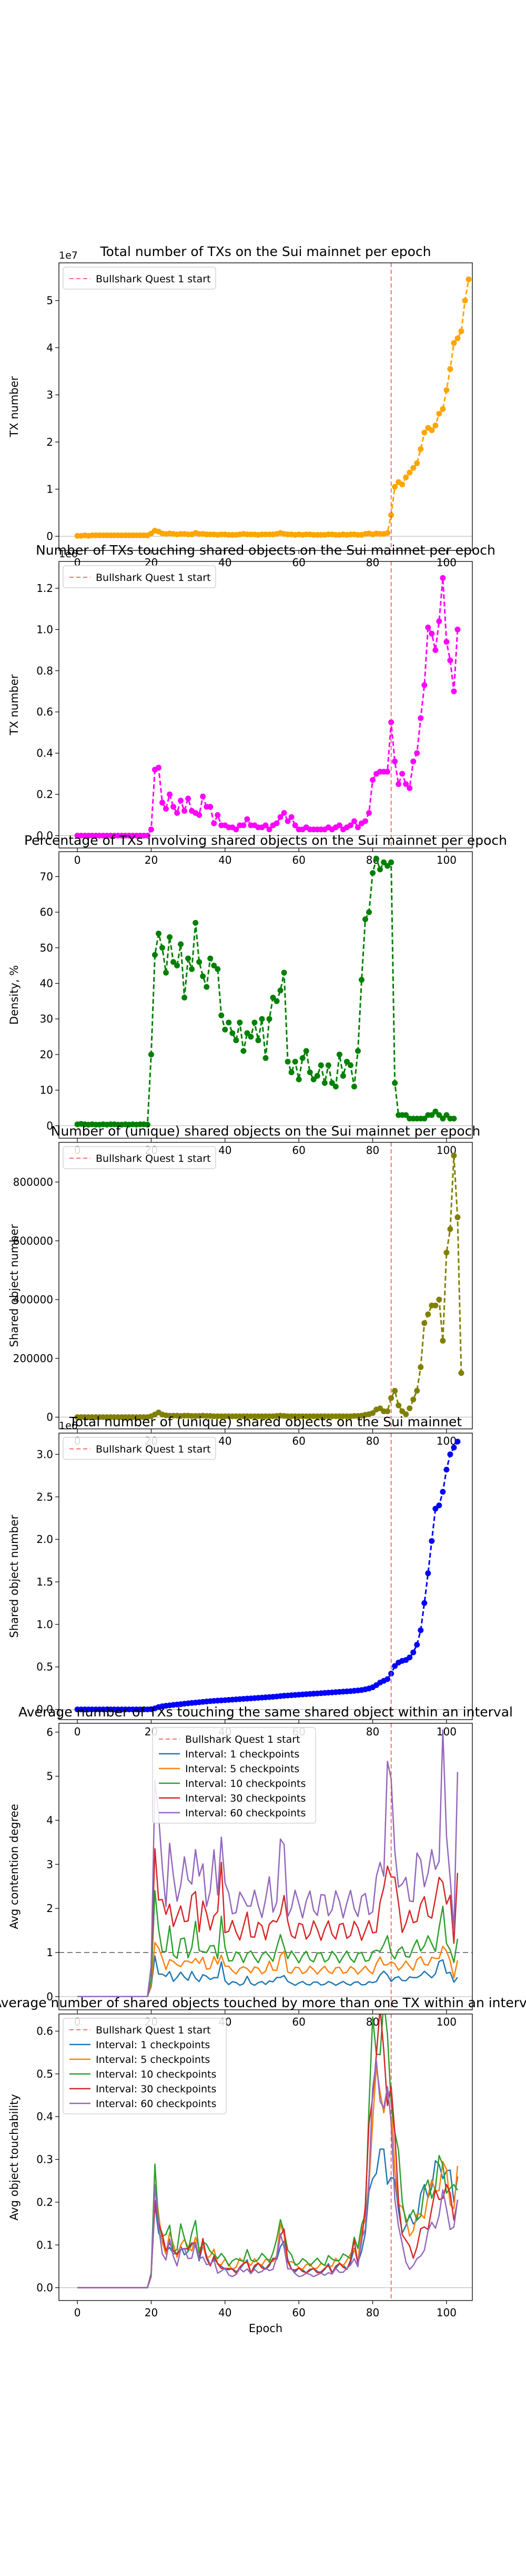 The width and height of the screenshot is (526, 2576). Describe the element at coordinates (44, 794) in the screenshot. I see `y-tick-label: 0.2` at that location.